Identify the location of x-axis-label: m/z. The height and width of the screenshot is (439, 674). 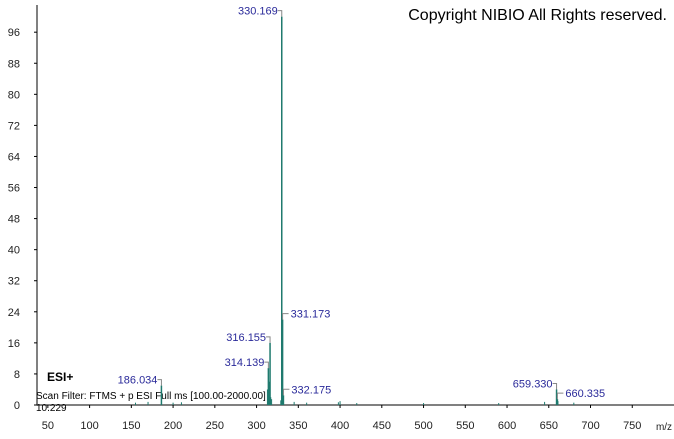
(664, 427).